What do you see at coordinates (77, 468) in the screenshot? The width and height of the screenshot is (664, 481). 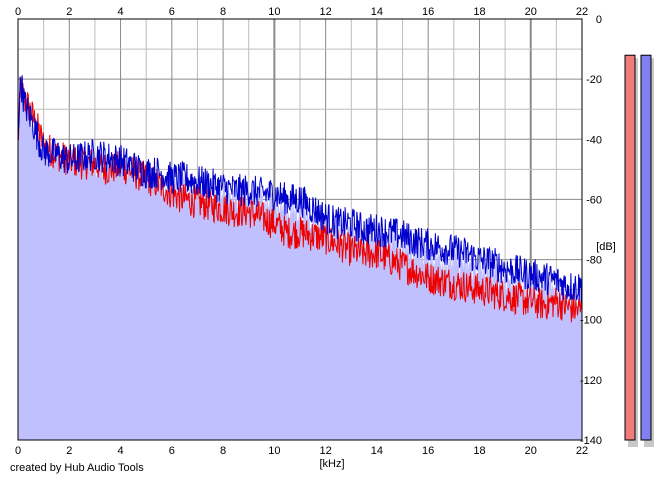 I see `footer-credit: created by Hub Audio Tools` at bounding box center [77, 468].